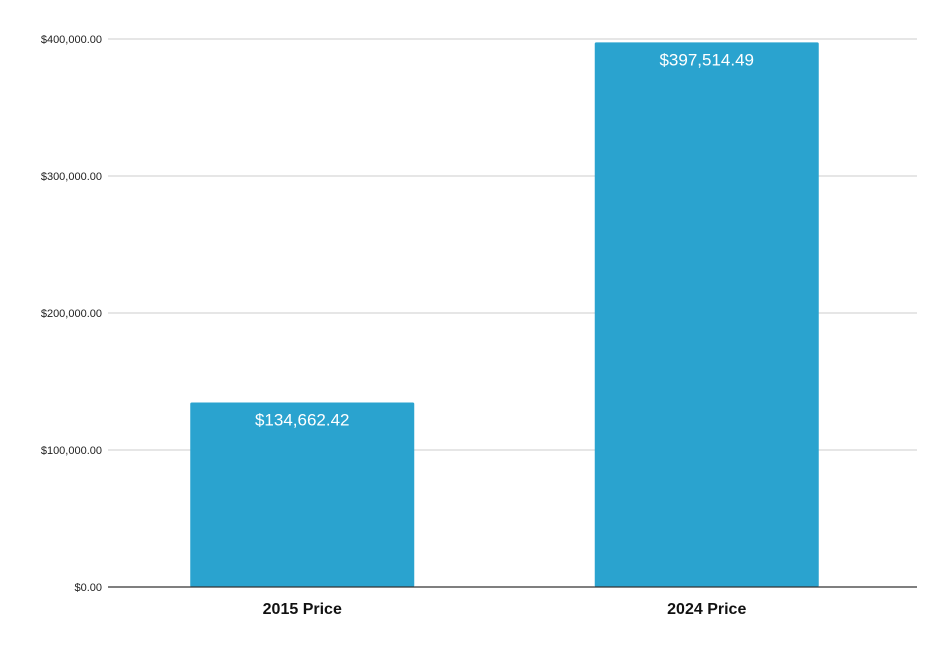 Image resolution: width=950 pixels, height=650 pixels. I want to click on data-label: $134,662.42, so click(302, 420).